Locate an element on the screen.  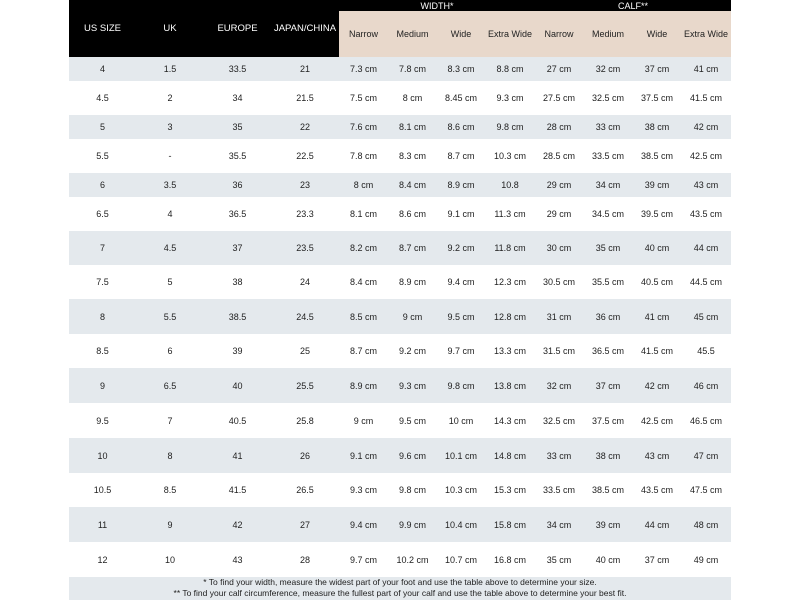
cell-calf-medium: 35 cm is located at coordinates (608, 248).